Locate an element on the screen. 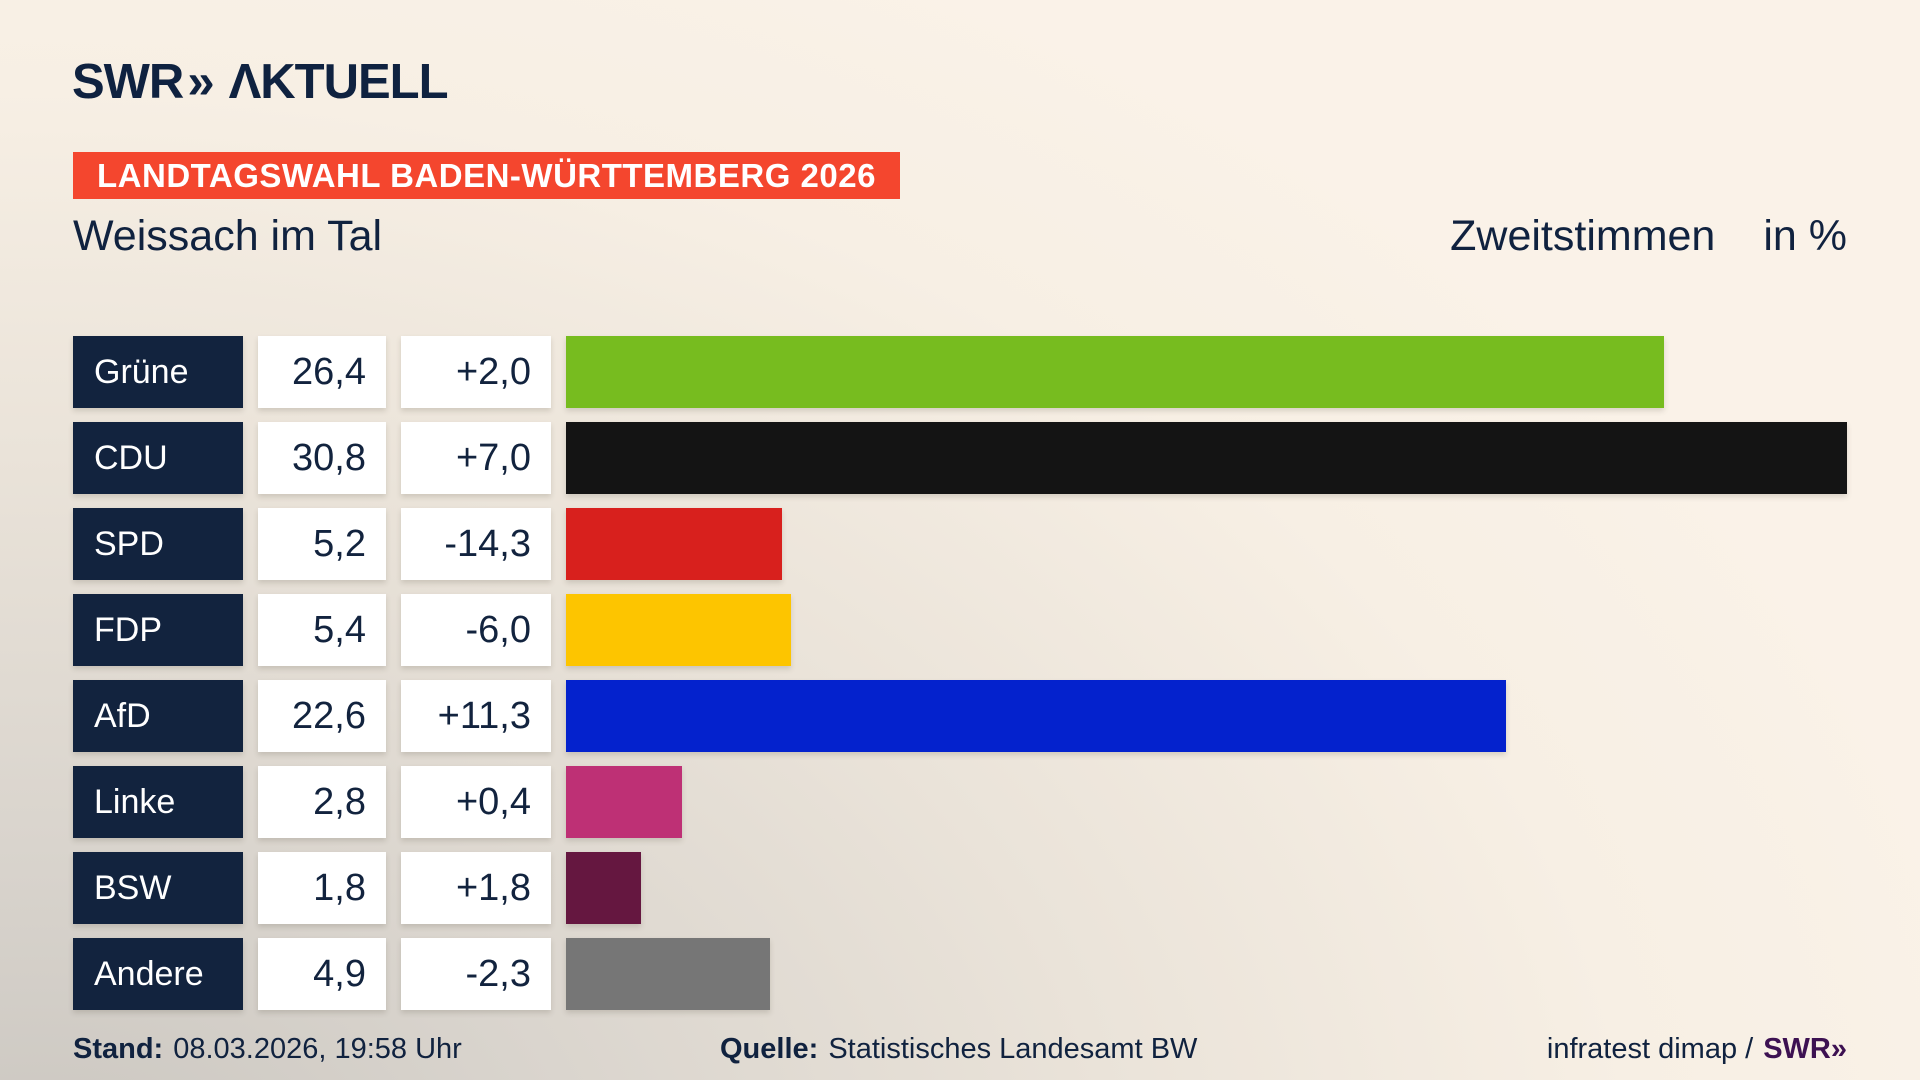 The width and height of the screenshot is (1920, 1080). measure-label: Zweitstimmen is located at coordinates (1583, 236).